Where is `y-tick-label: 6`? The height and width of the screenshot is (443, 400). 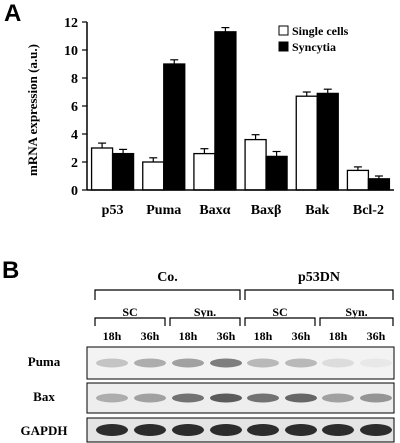
y-tick-label: 6 is located at coordinates (74, 107).